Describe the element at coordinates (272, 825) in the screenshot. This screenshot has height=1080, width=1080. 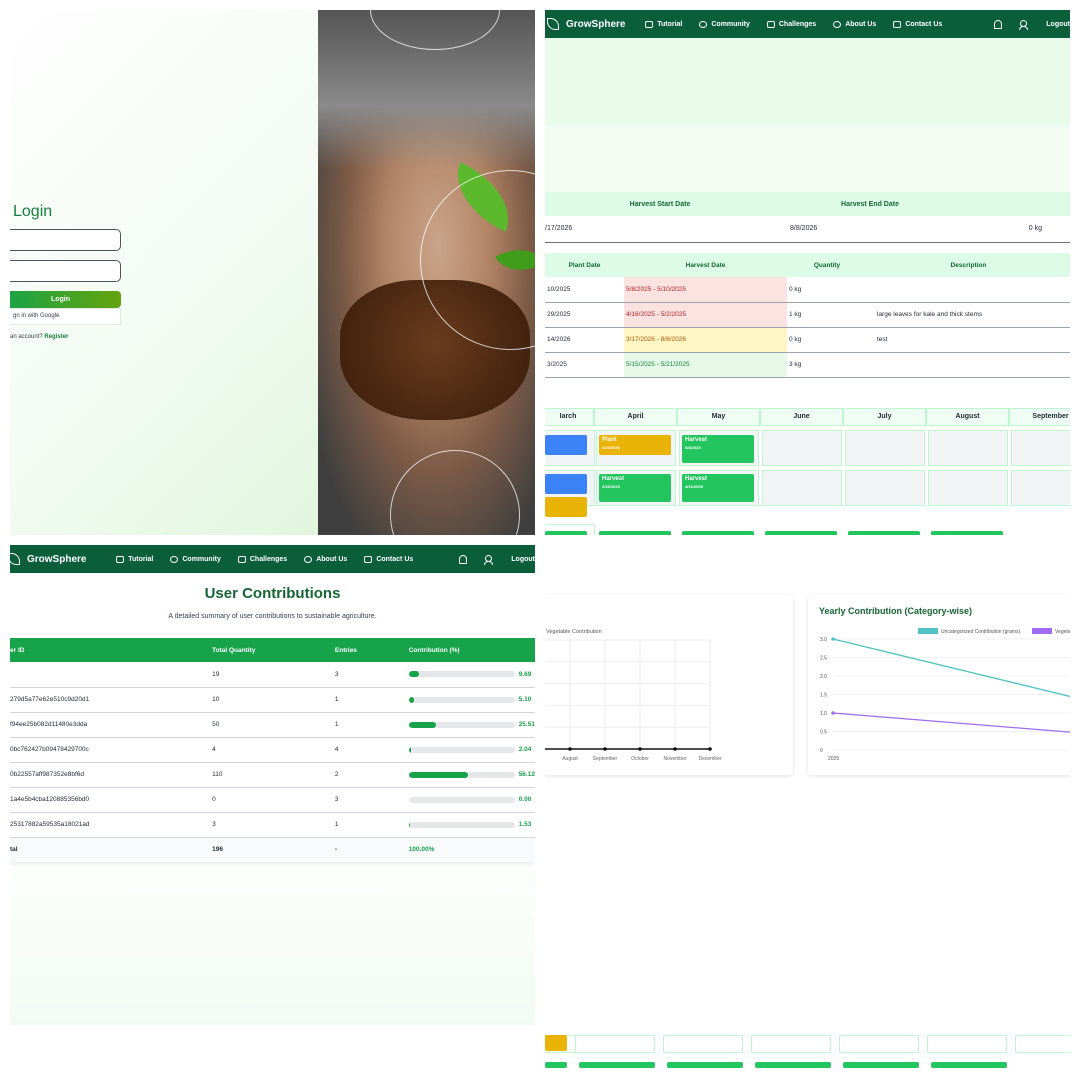
I see `table-row: 25317882a59535a18021ad 3 1 1.53` at that location.